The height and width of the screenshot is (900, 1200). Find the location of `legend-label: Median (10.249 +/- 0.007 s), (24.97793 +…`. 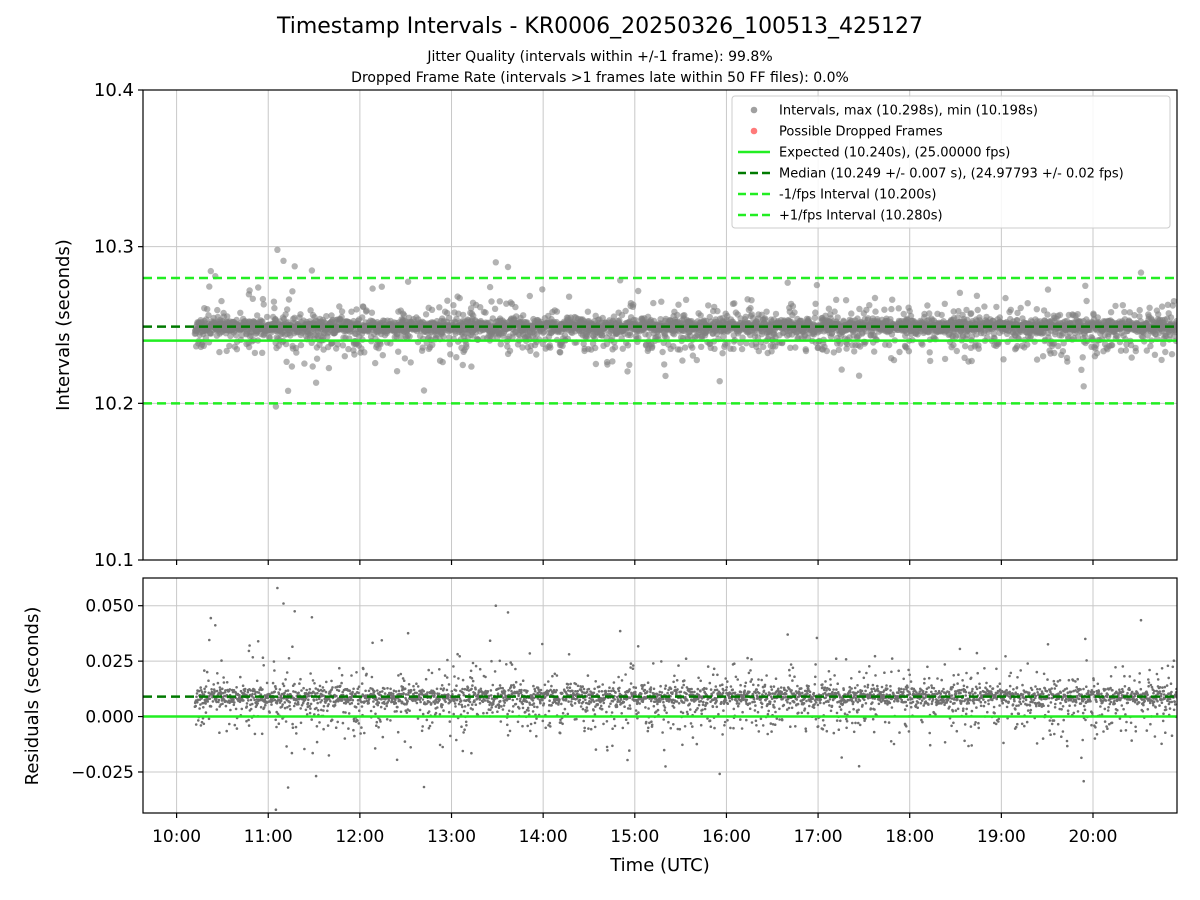

legend-label: Median (10.249 +/- 0.007 s), (24.97793 +… is located at coordinates (951, 174).